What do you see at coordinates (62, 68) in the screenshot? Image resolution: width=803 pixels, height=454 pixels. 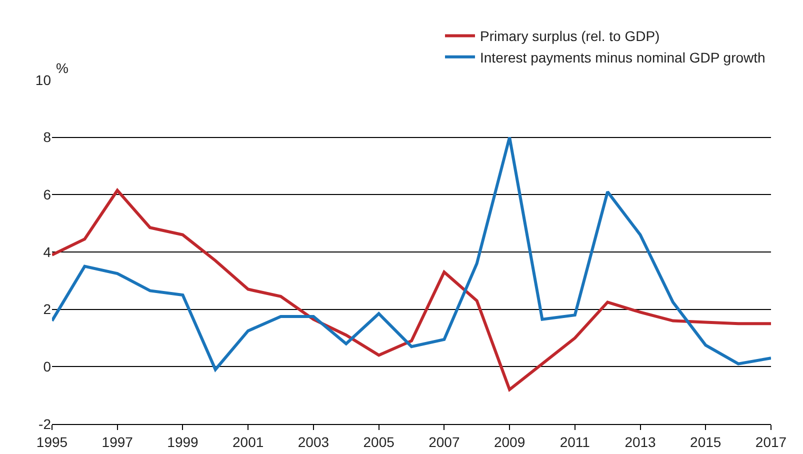 I see `y-axis-title: %` at bounding box center [62, 68].